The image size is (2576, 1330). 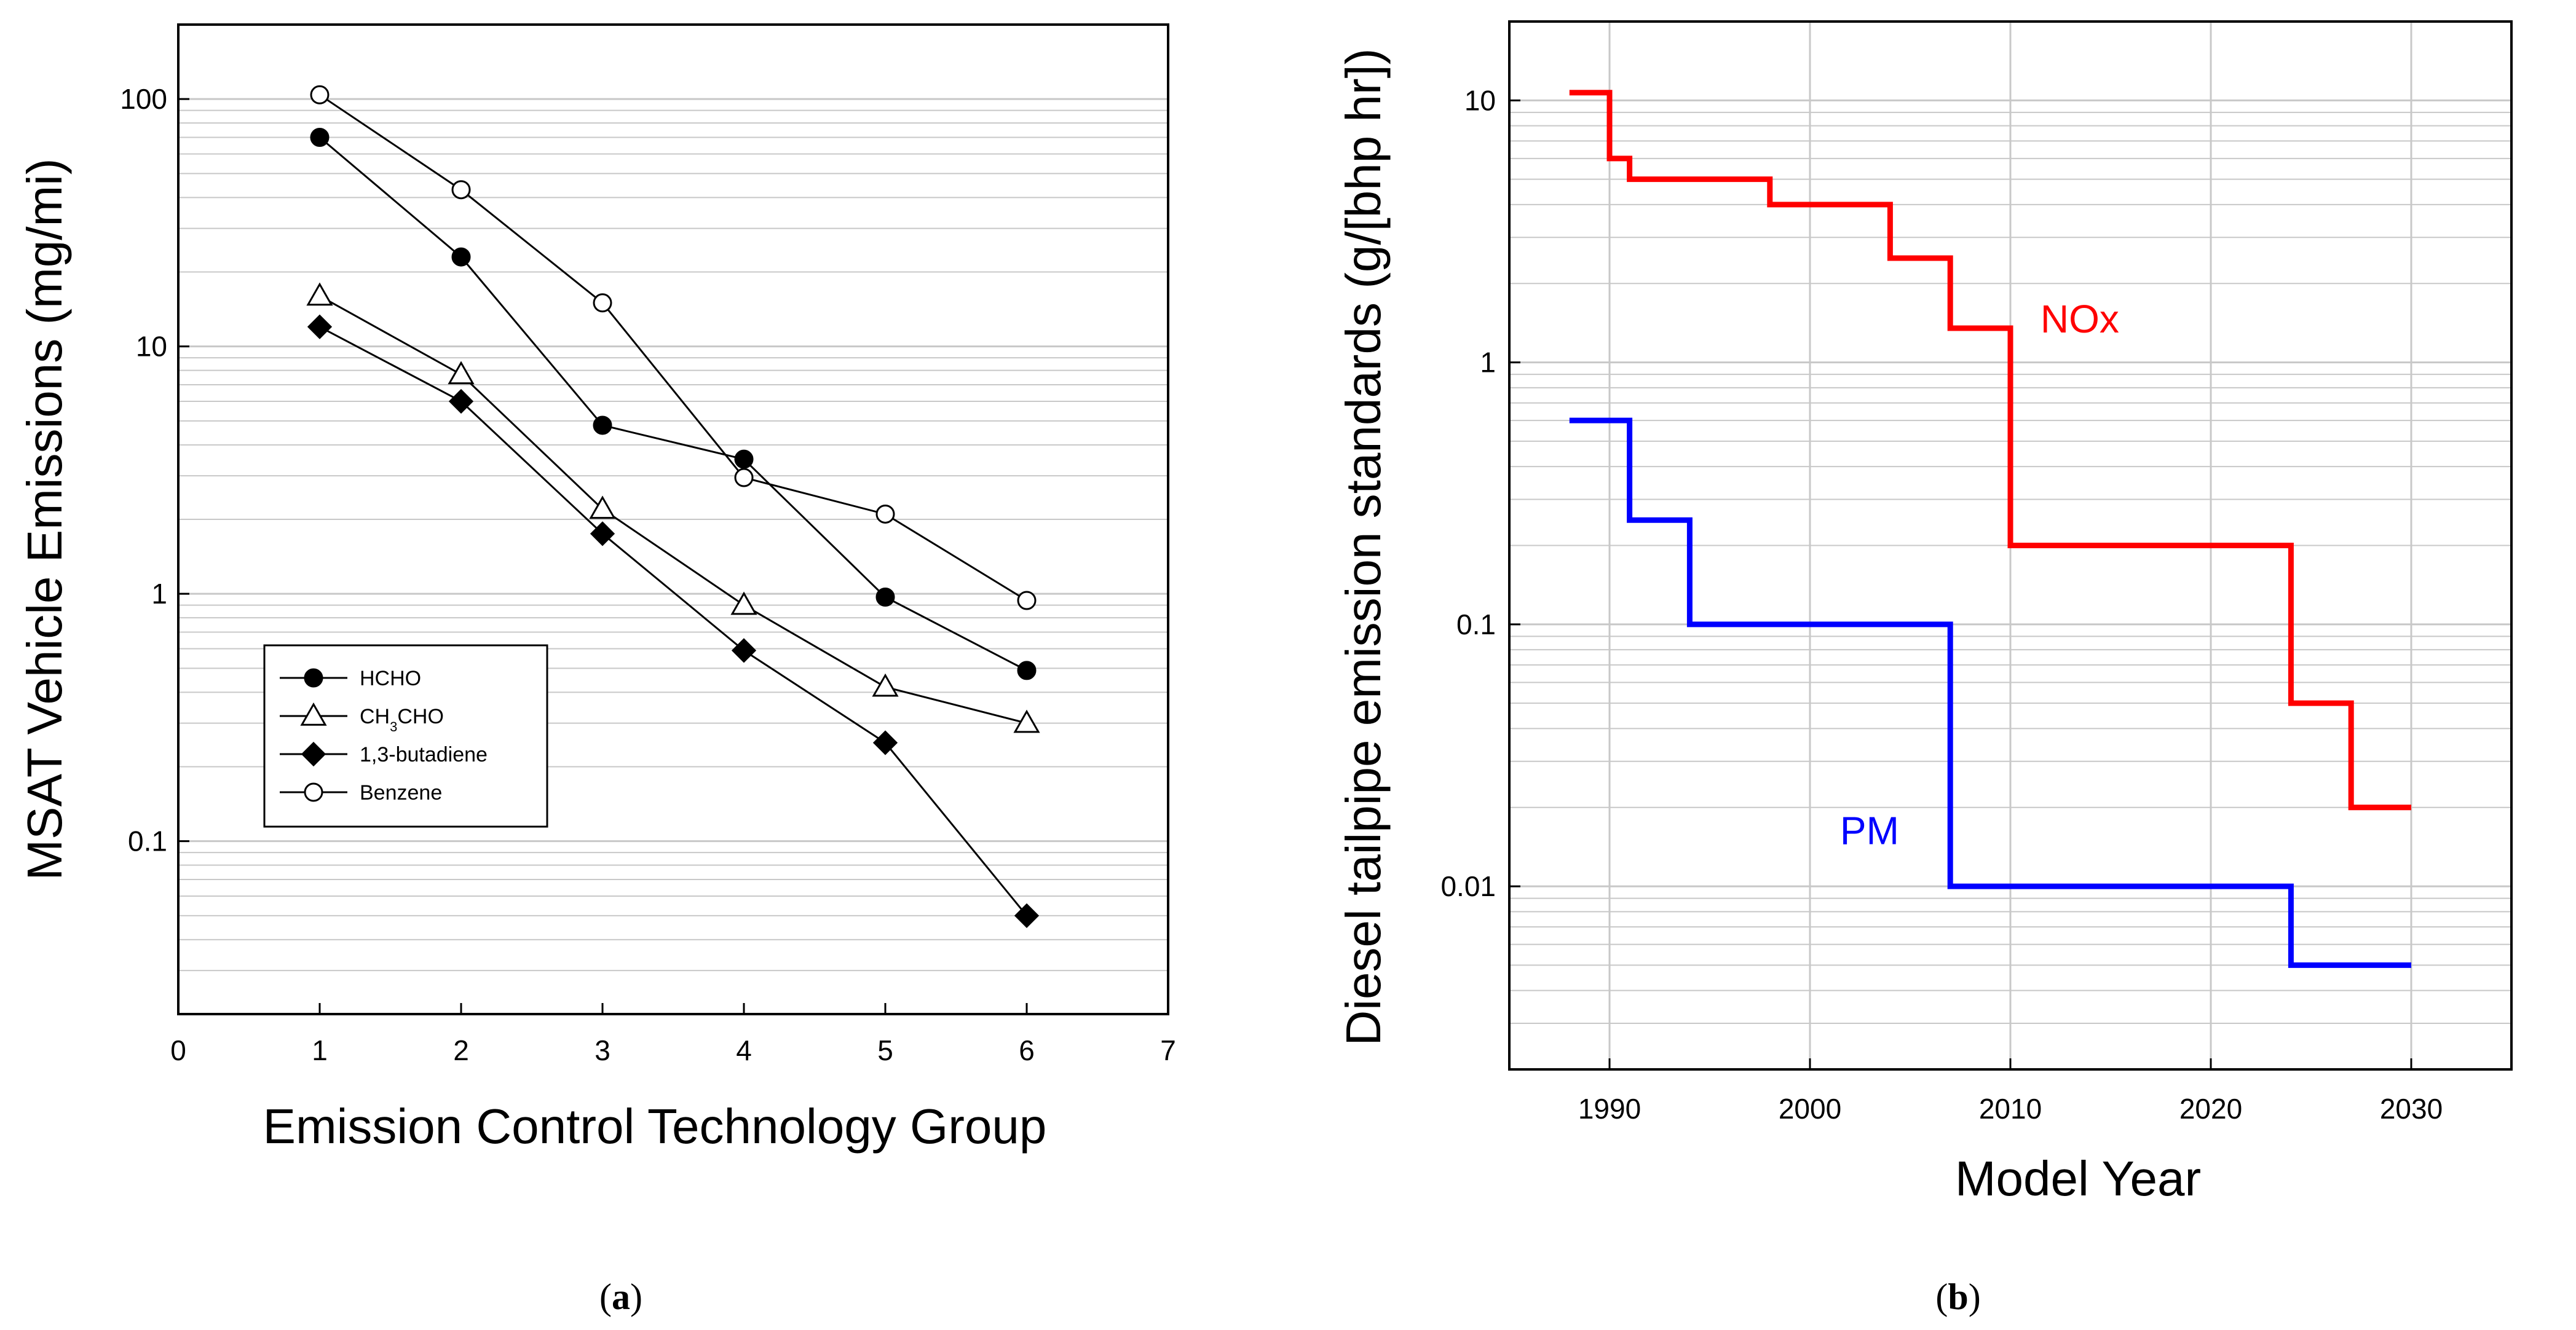 What do you see at coordinates (391, 678) in the screenshot?
I see `legend-label-hcho: HCHO` at bounding box center [391, 678].